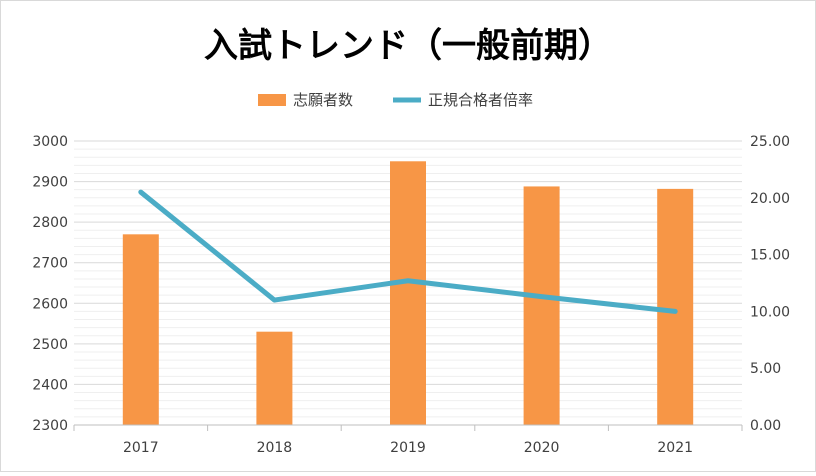 The image size is (816, 476). What do you see at coordinates (770, 256) in the screenshot?
I see `right-tick-label: 15.00` at bounding box center [770, 256].